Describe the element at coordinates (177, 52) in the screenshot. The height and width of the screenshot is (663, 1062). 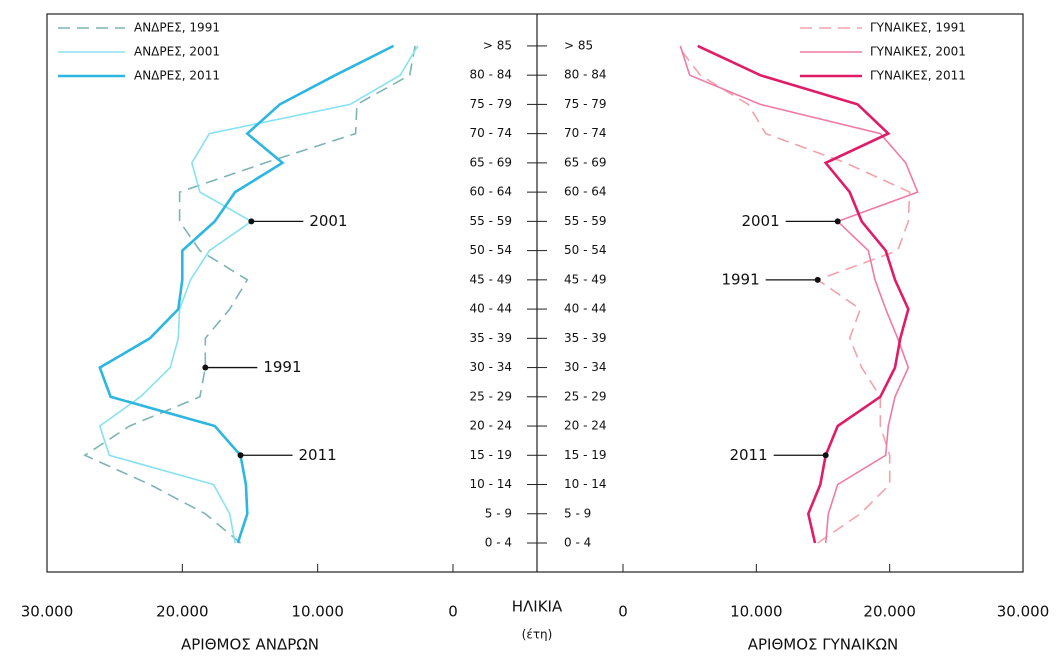
I see `legend-label: ΑΝΔΡΕΣ, 2001` at that location.